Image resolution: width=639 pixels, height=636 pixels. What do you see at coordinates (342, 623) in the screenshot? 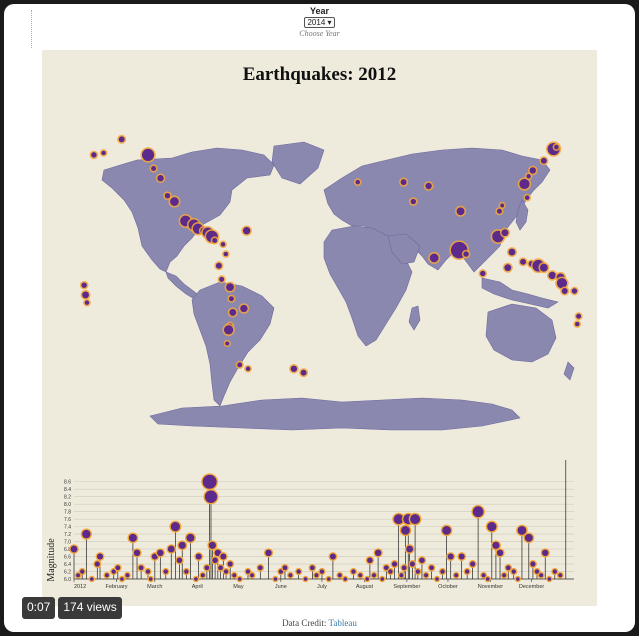
I see `credit-link: Tableau` at bounding box center [342, 623].